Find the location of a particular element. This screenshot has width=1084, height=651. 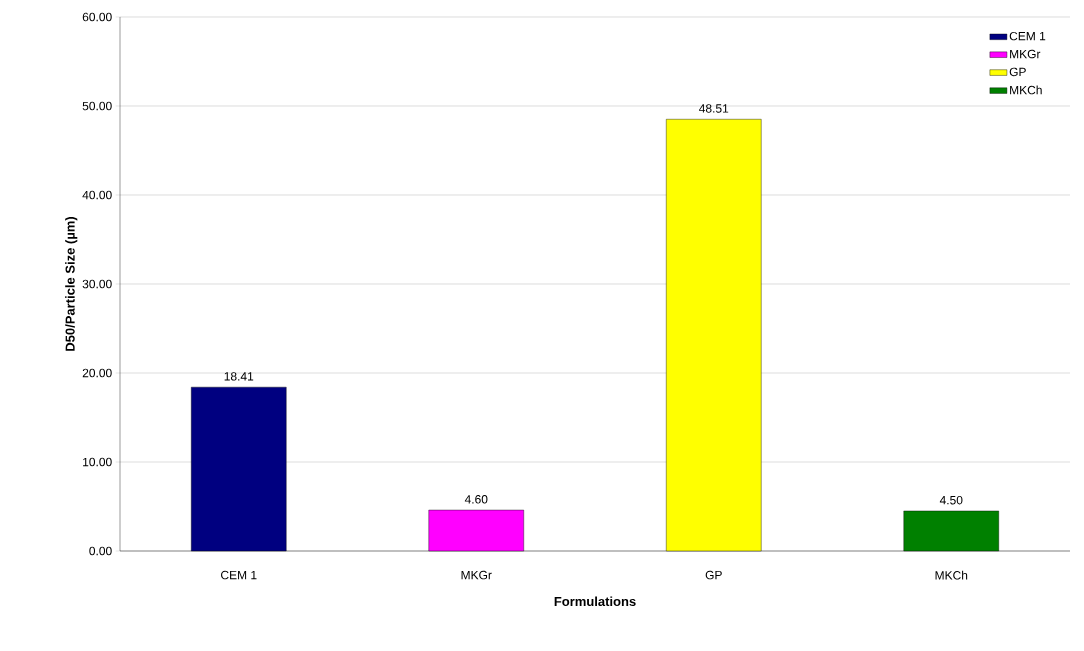

x-tick-label: CEM 1 is located at coordinates (239, 575).